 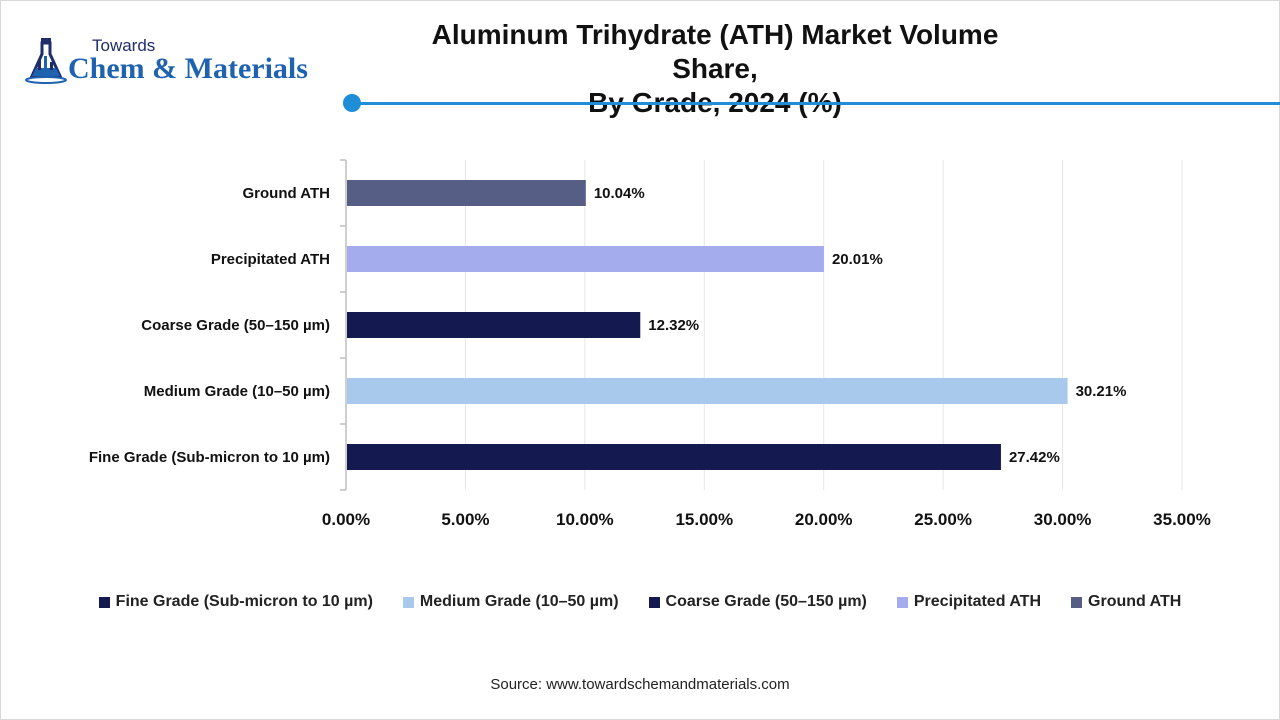 What do you see at coordinates (465, 519) in the screenshot?
I see `x-tick-label: 5.00%` at bounding box center [465, 519].